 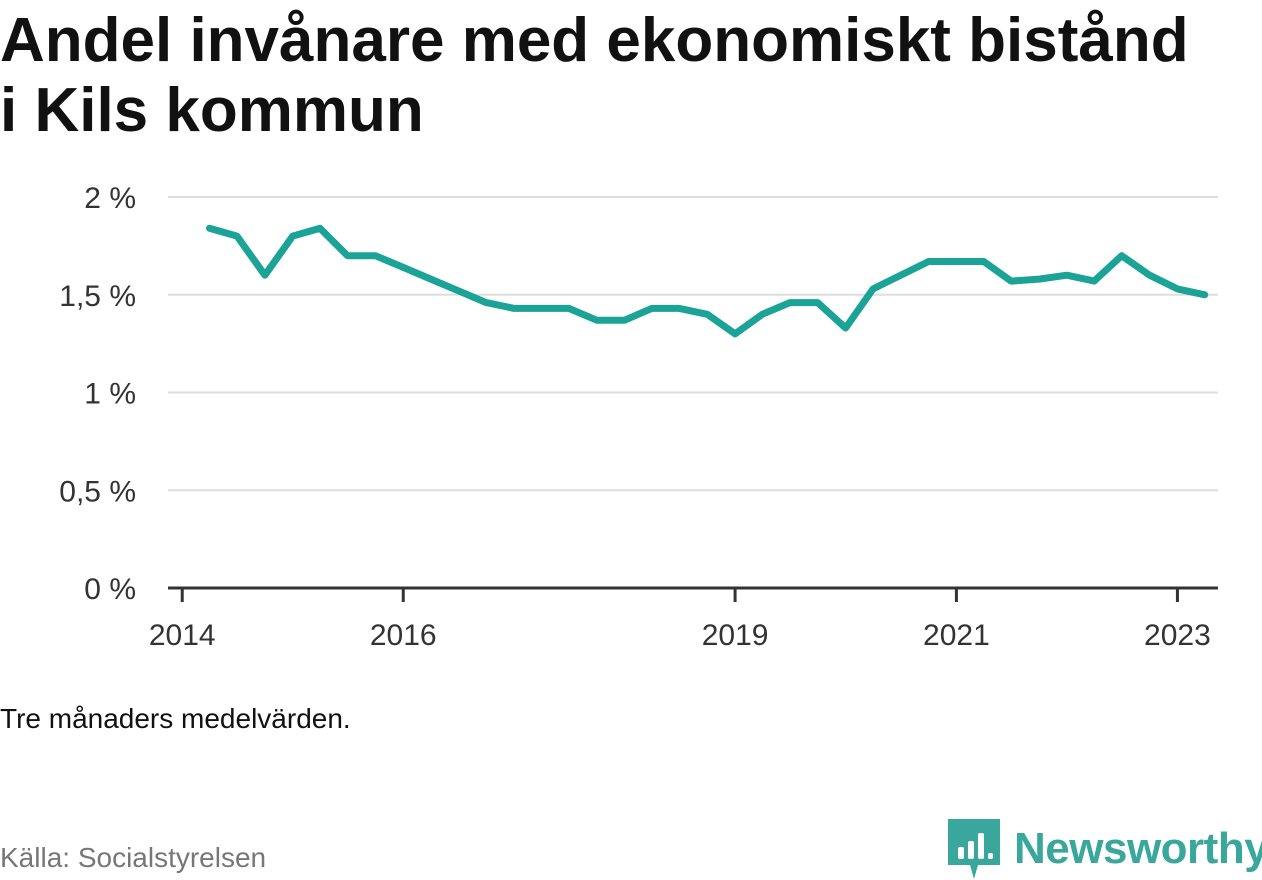 I want to click on brand-logo: Newsworthy, so click(x=1105, y=849).